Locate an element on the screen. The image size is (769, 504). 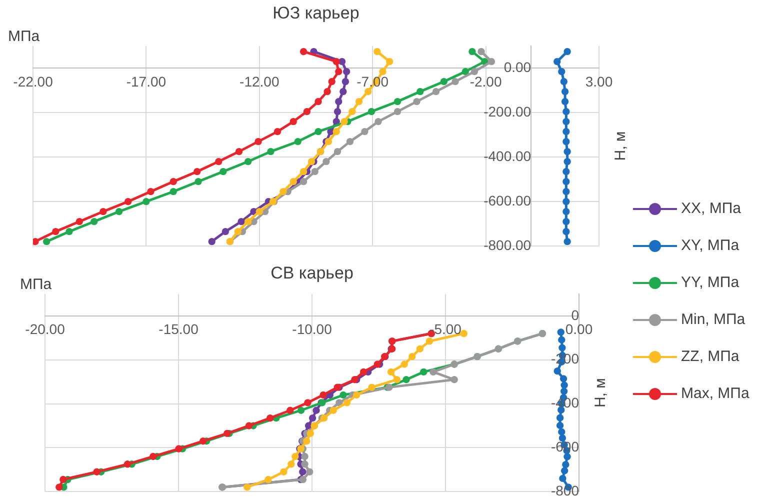
chart-title: ЮЗ карьер is located at coordinates (316, 13).